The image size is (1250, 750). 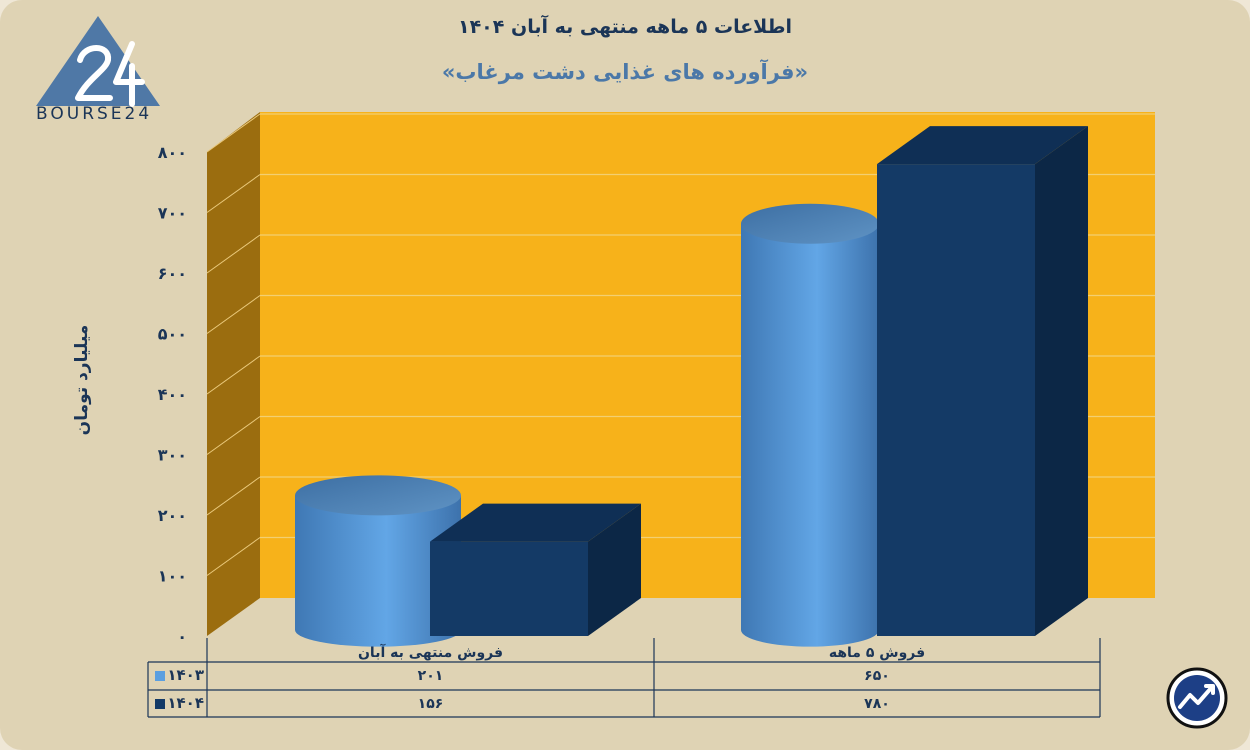 I want to click on y-tick-label: ۰, so click(x=182, y=636).